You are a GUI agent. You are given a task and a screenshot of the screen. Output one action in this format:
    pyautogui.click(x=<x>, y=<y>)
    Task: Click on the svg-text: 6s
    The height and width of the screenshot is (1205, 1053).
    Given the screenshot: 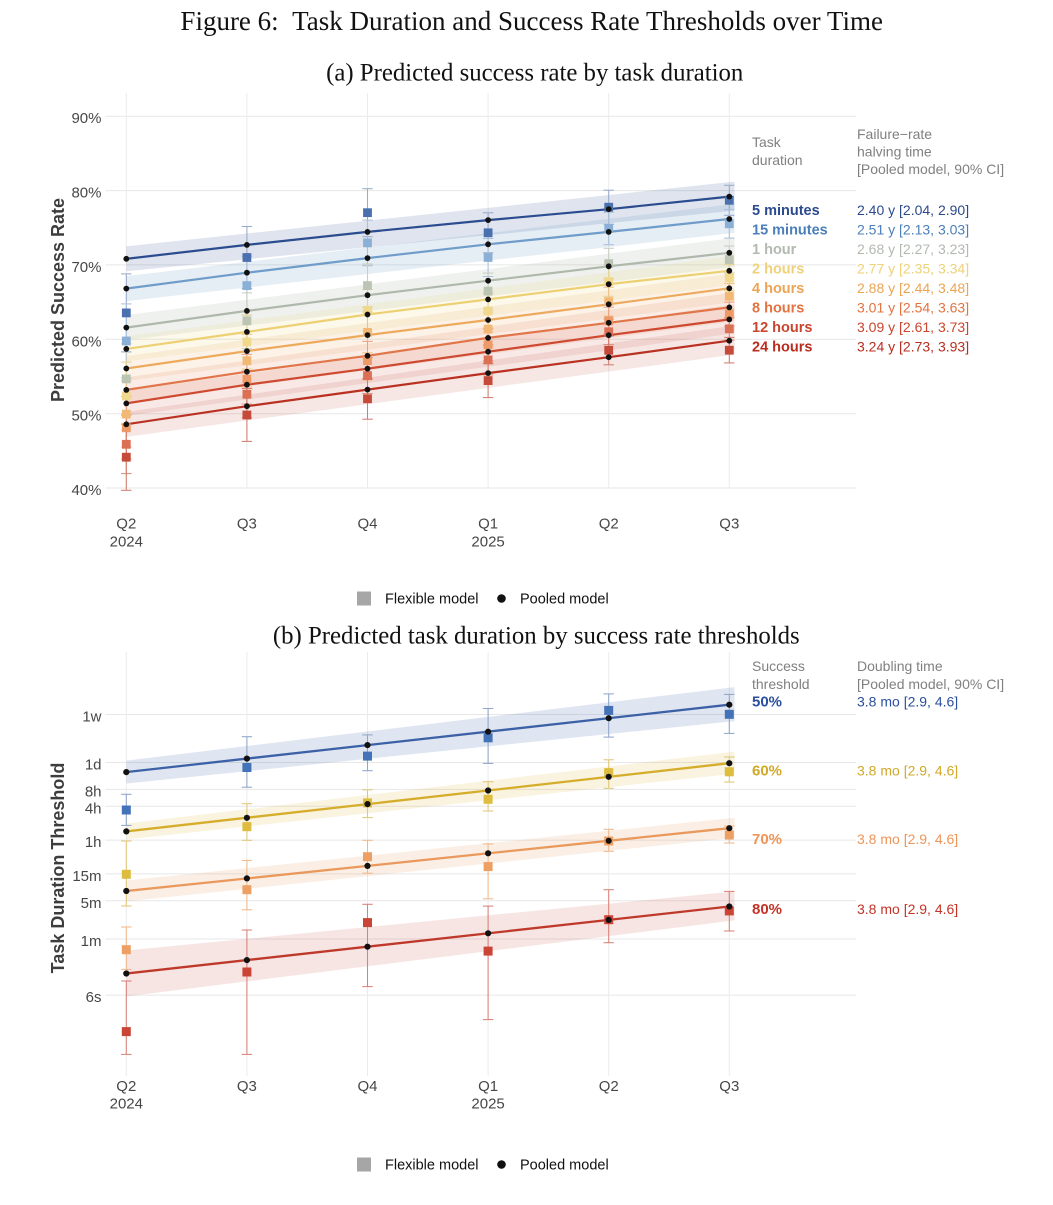 What is the action you would take?
    pyautogui.click(x=94, y=997)
    